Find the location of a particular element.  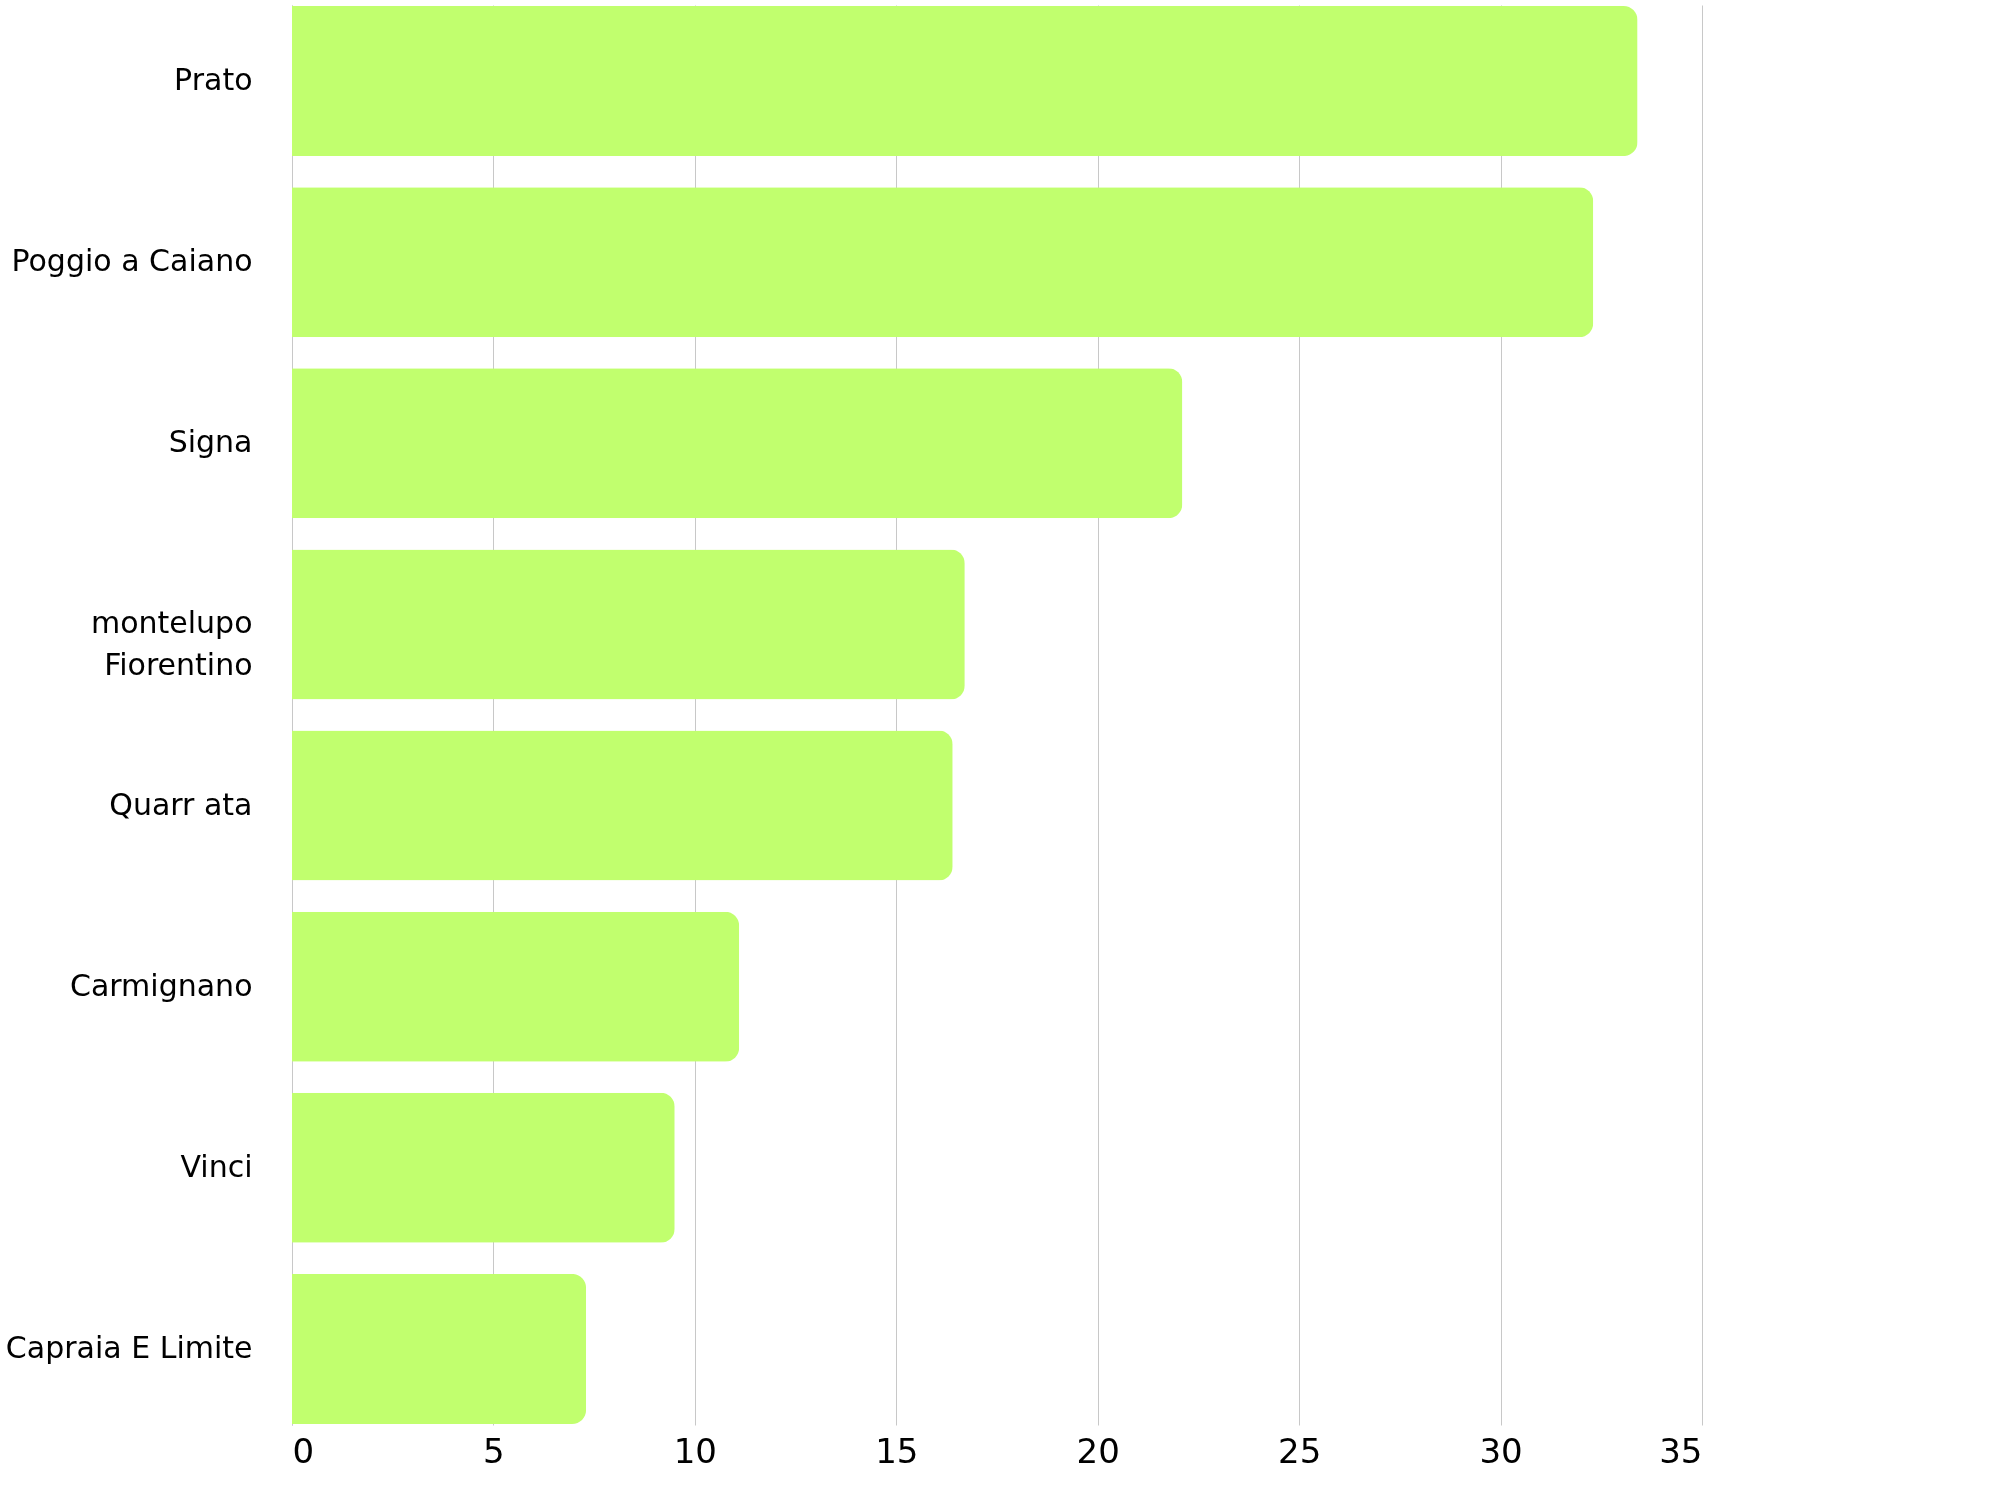

x-tick-label: 25 is located at coordinates (1300, 1450).